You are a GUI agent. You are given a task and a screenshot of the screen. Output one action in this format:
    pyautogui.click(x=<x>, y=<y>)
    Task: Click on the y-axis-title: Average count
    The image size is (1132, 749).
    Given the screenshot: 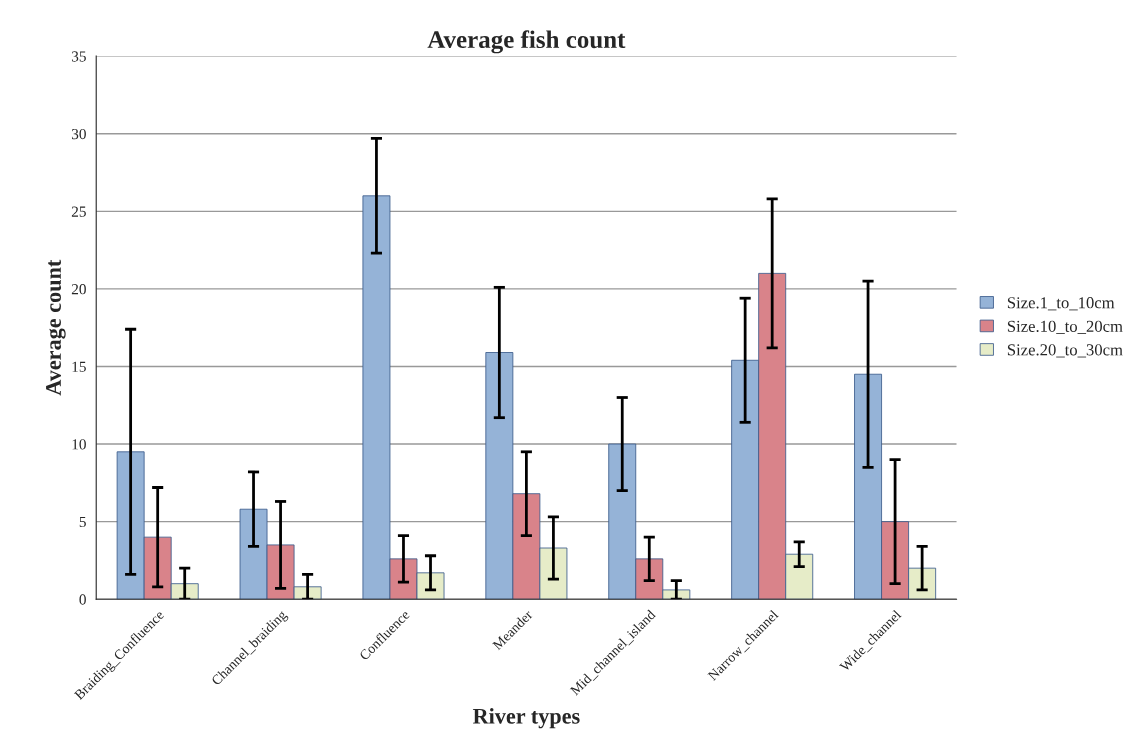 What is the action you would take?
    pyautogui.click(x=56, y=327)
    